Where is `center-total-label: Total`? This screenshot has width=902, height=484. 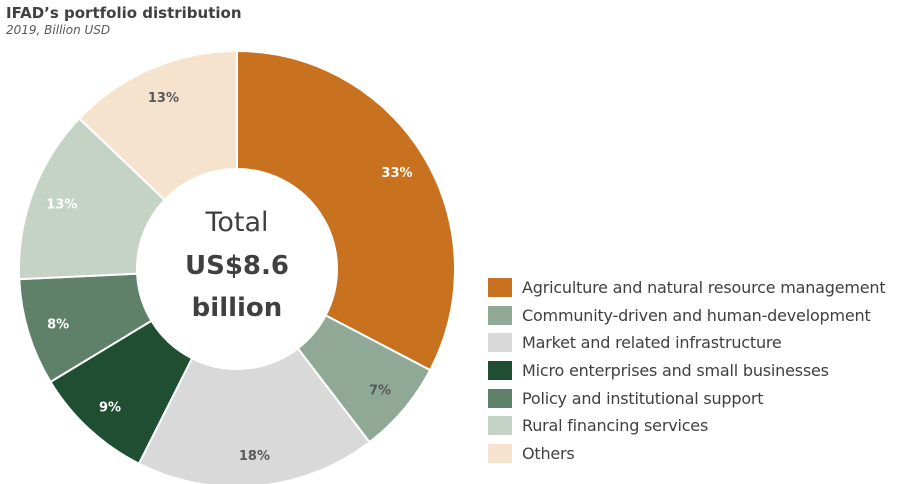 center-total-label: Total is located at coordinates (236, 222).